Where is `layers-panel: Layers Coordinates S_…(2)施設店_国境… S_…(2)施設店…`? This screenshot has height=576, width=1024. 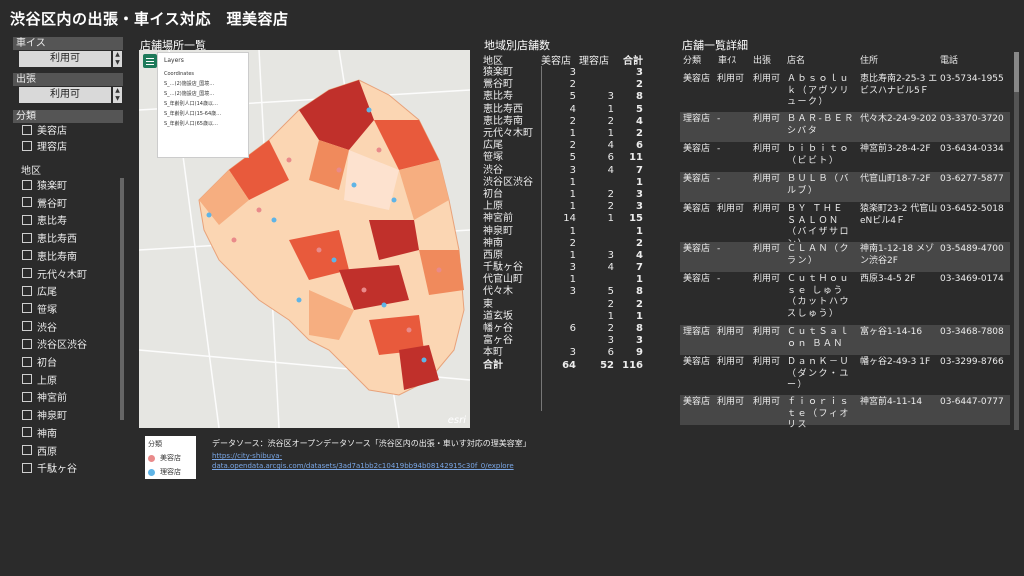 layers-panel: Layers Coordinates S_…(2)施設店_国境… S_…(2)施設店… is located at coordinates (203, 105).